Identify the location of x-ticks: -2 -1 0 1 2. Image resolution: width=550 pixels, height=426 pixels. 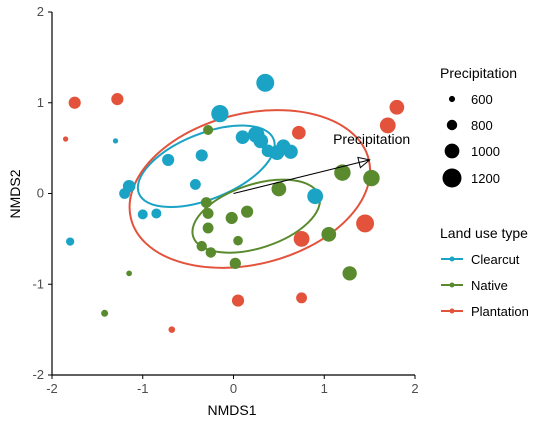
(232, 385).